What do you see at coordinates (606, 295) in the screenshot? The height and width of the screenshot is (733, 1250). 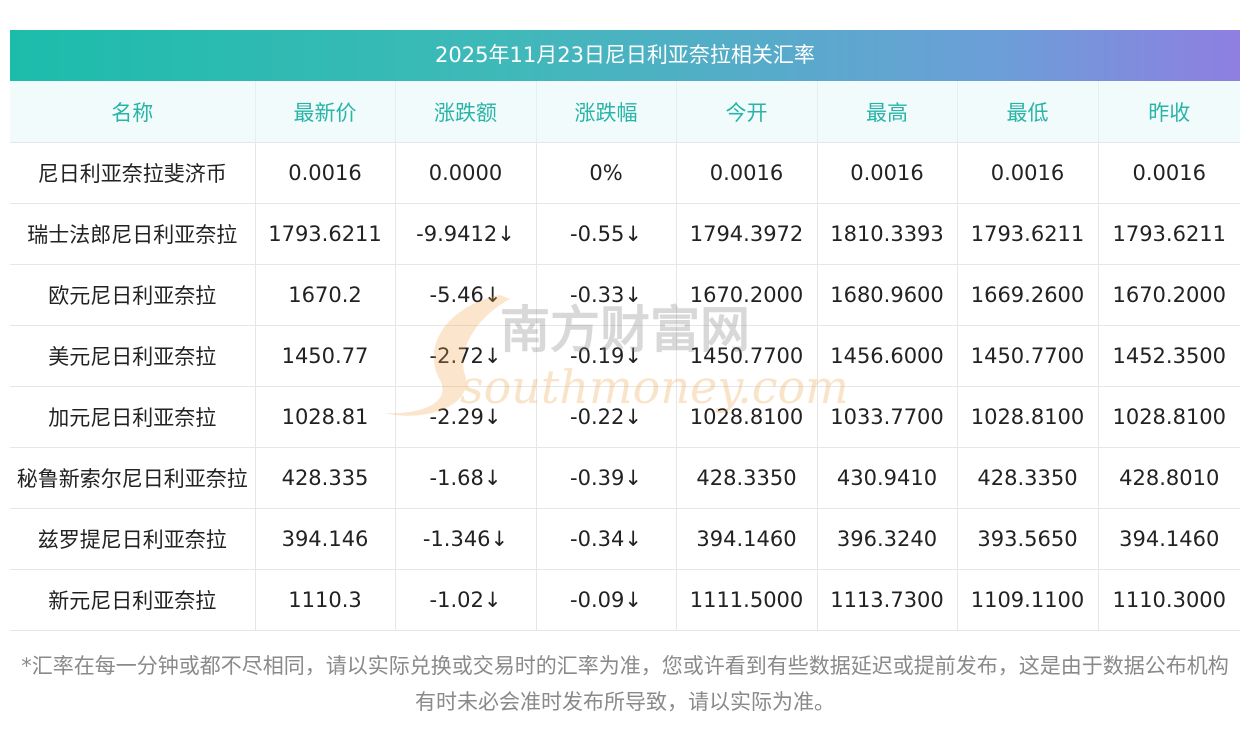 I see `change-percent: -0.33↓` at bounding box center [606, 295].